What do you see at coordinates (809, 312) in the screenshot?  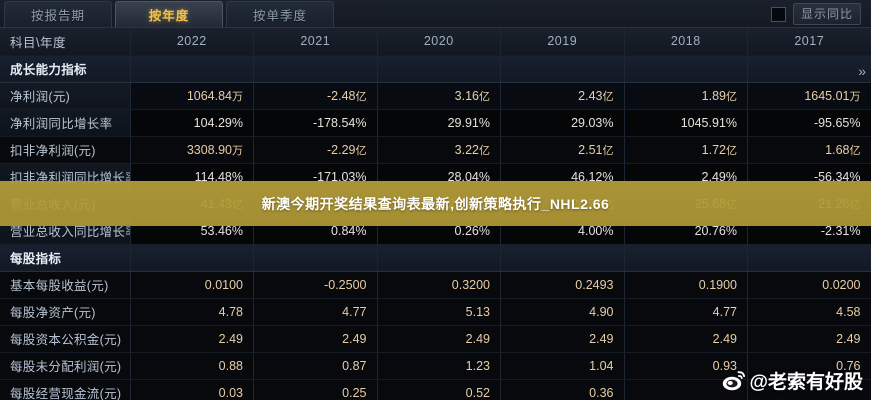 I see `cell-2017: 4.58` at bounding box center [809, 312].